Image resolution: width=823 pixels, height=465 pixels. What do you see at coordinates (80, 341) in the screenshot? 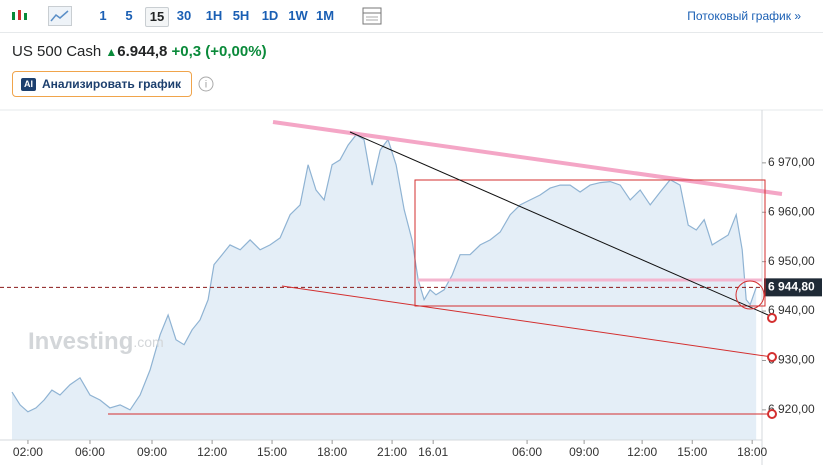
I see `watermark-brand: Investing` at bounding box center [80, 341].